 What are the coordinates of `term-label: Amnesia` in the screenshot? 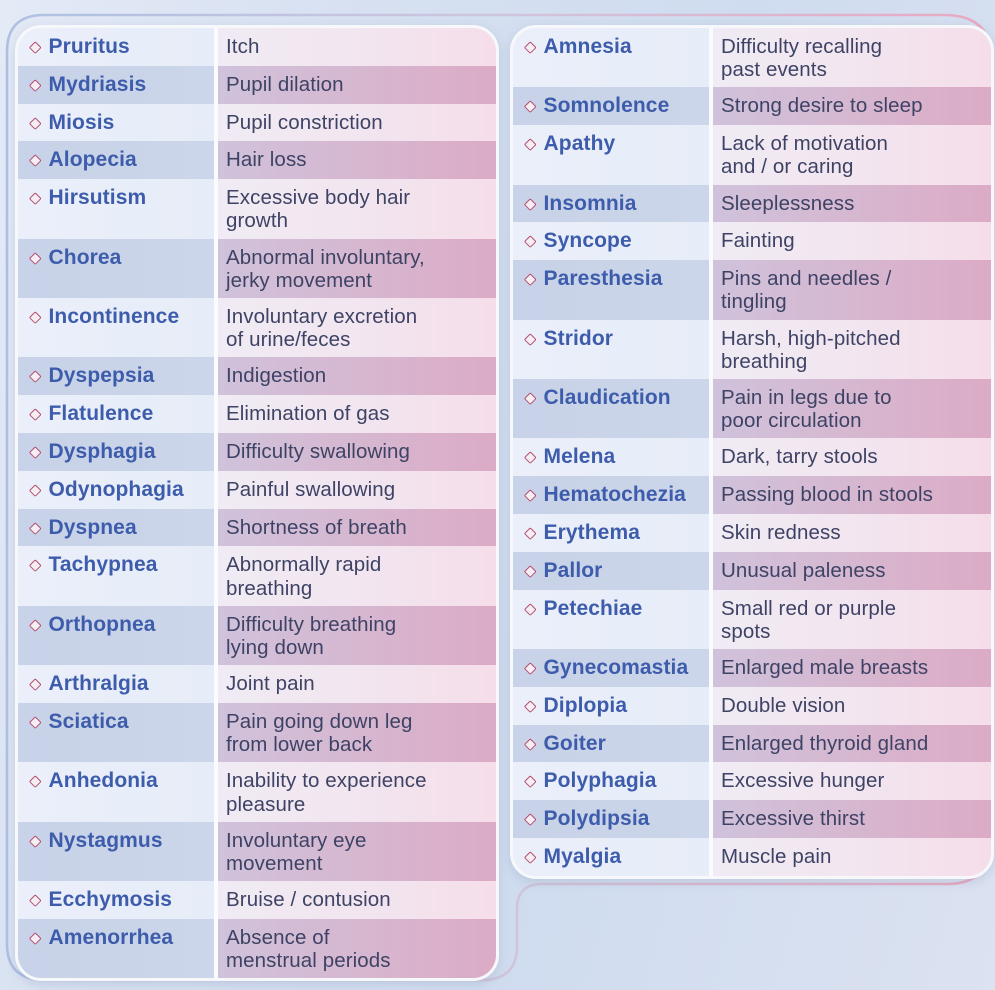 It's located at (587, 46).